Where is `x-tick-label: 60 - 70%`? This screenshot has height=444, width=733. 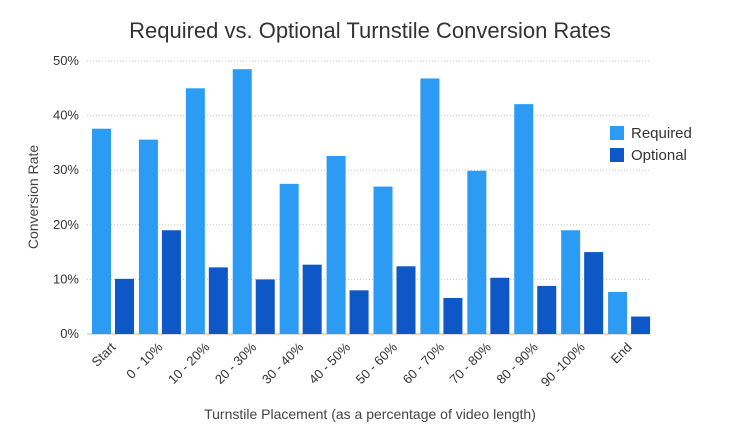 x-tick-label: 60 - 70% is located at coordinates (424, 363).